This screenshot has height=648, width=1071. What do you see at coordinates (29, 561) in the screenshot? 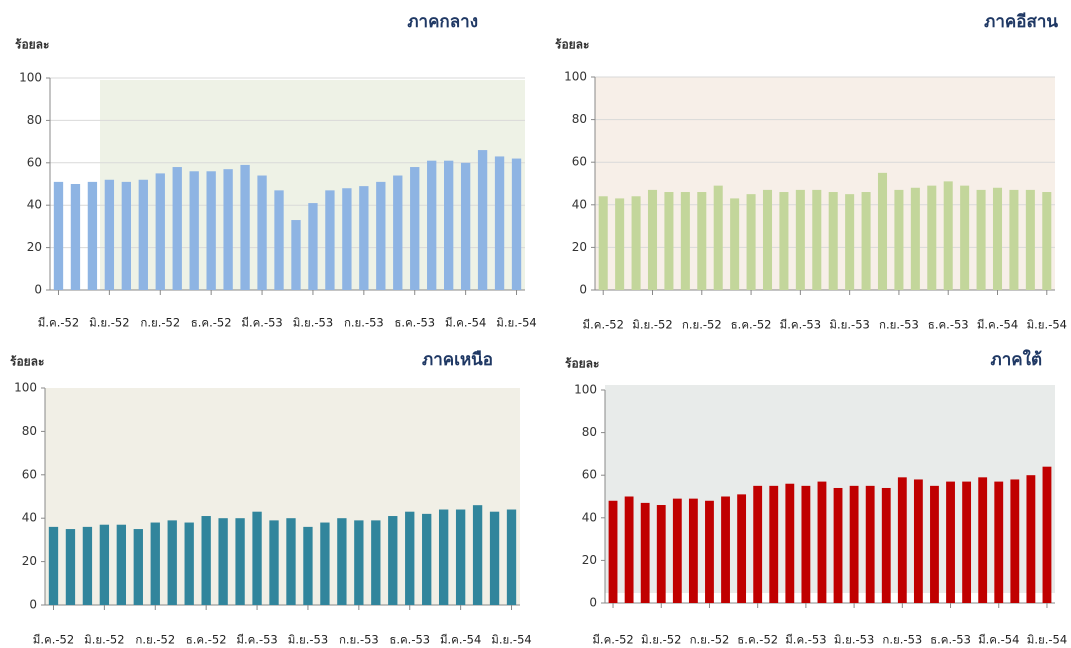
I see `y-tick-label: 20` at bounding box center [29, 561].